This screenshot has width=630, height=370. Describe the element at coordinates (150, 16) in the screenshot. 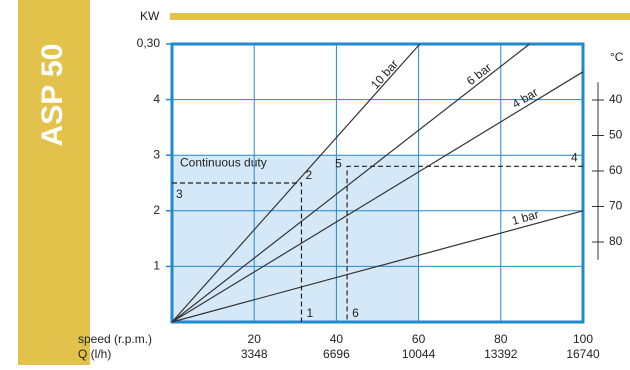

I see `y-axis-label: KW` at that location.